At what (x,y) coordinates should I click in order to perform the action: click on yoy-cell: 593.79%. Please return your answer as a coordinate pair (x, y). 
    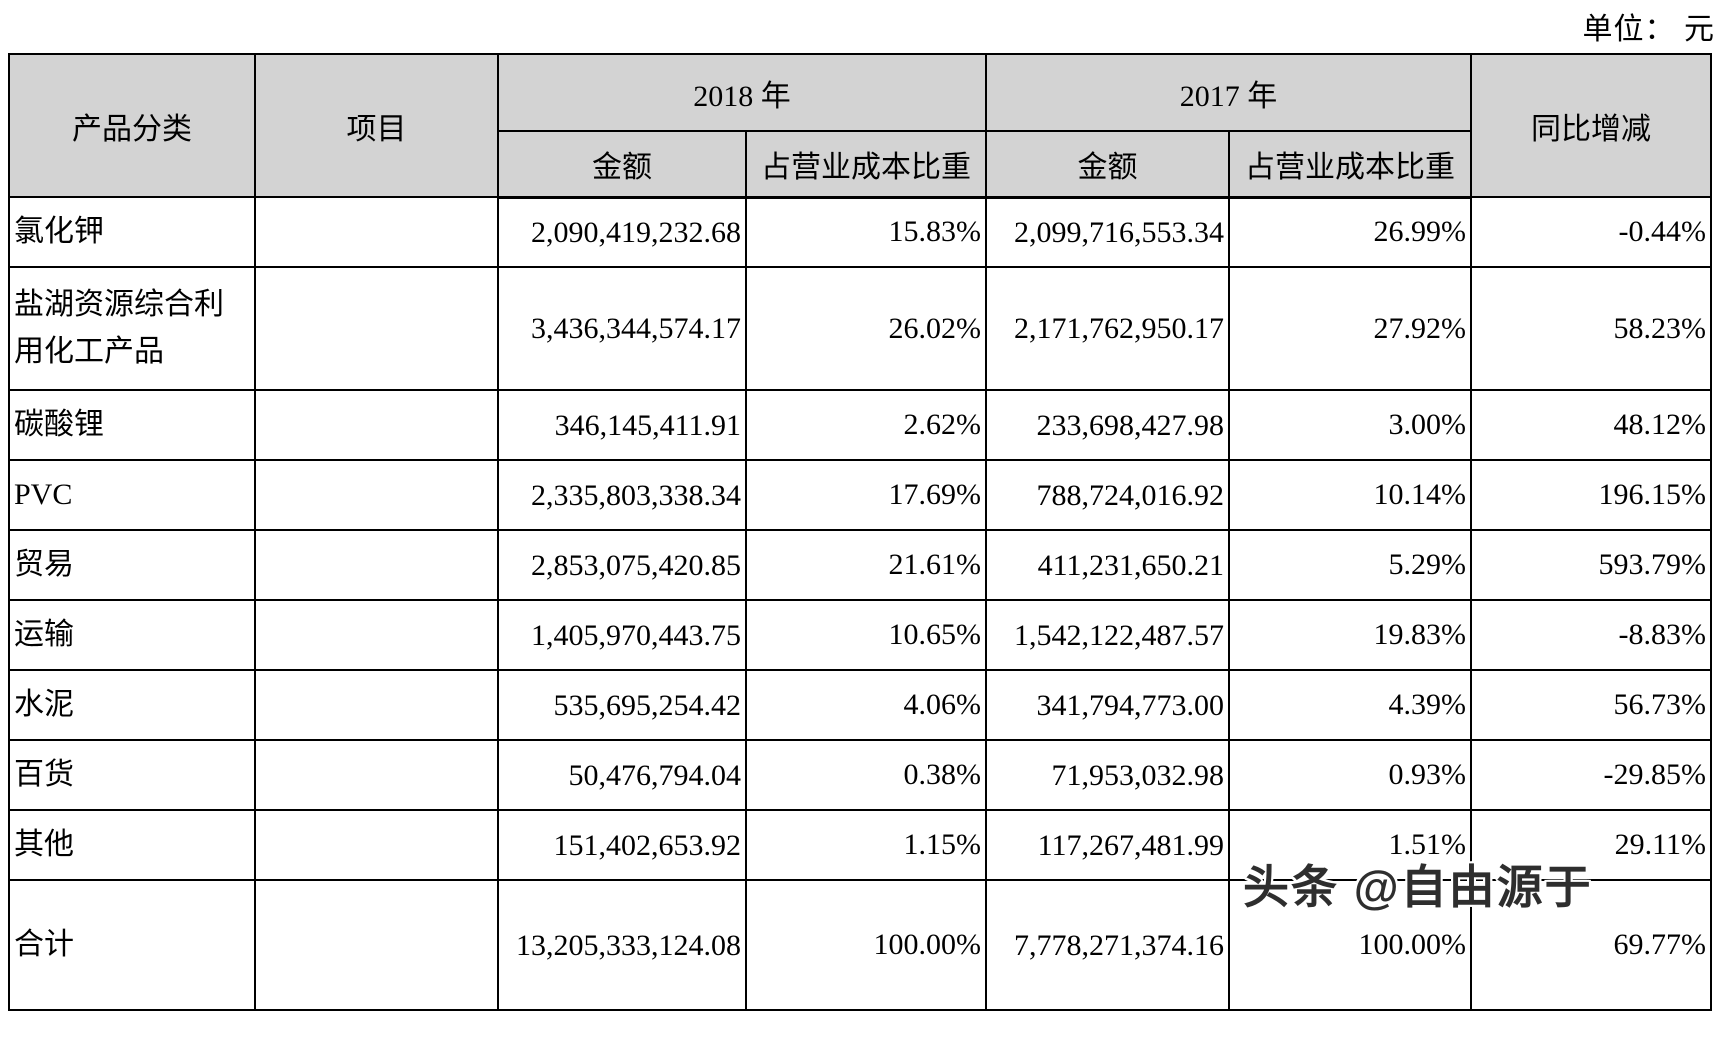
    Looking at the image, I should click on (1591, 565).